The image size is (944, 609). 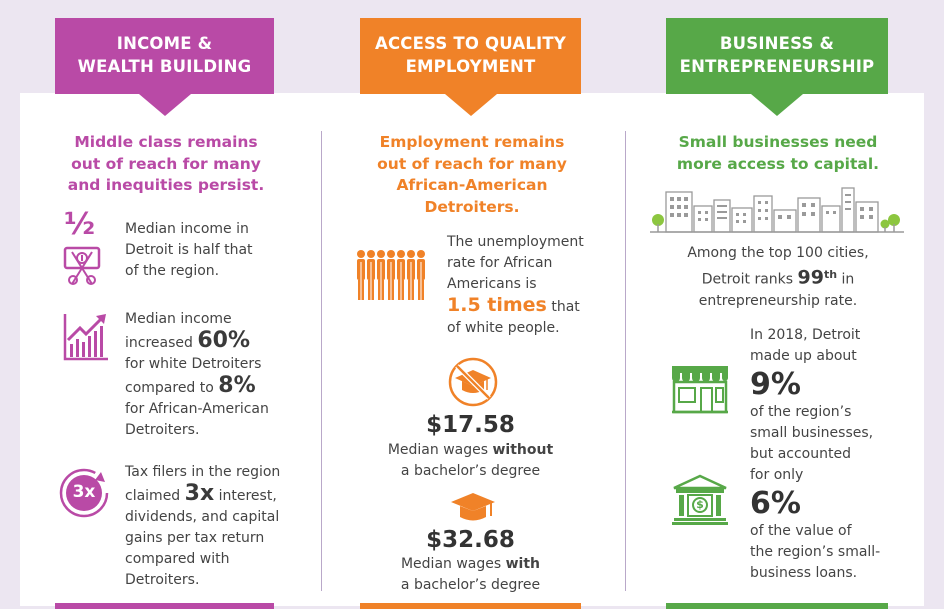 I want to click on employment-item3-value: $32.68, so click(x=470, y=540).